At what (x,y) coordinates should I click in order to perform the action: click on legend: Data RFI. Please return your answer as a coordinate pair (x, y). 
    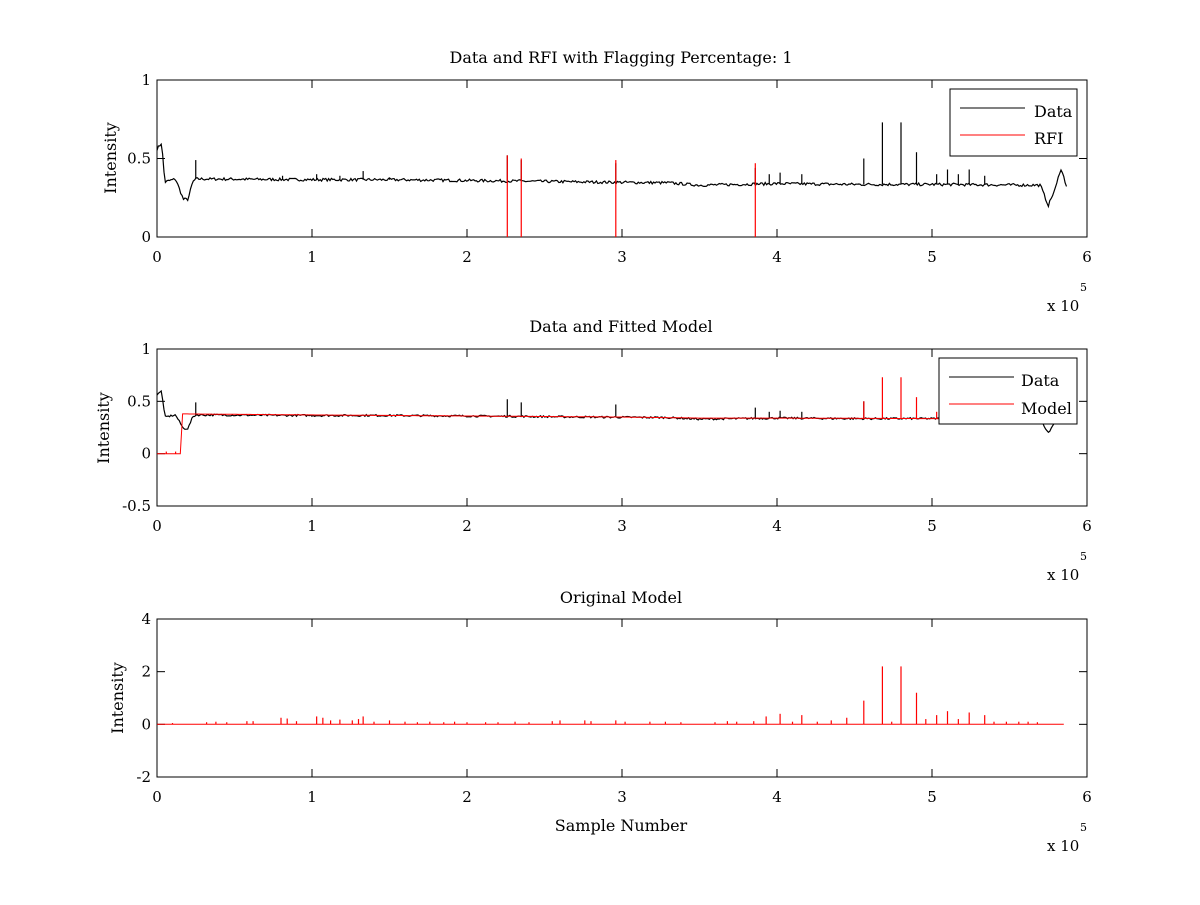
    Looking at the image, I should click on (1013, 122).